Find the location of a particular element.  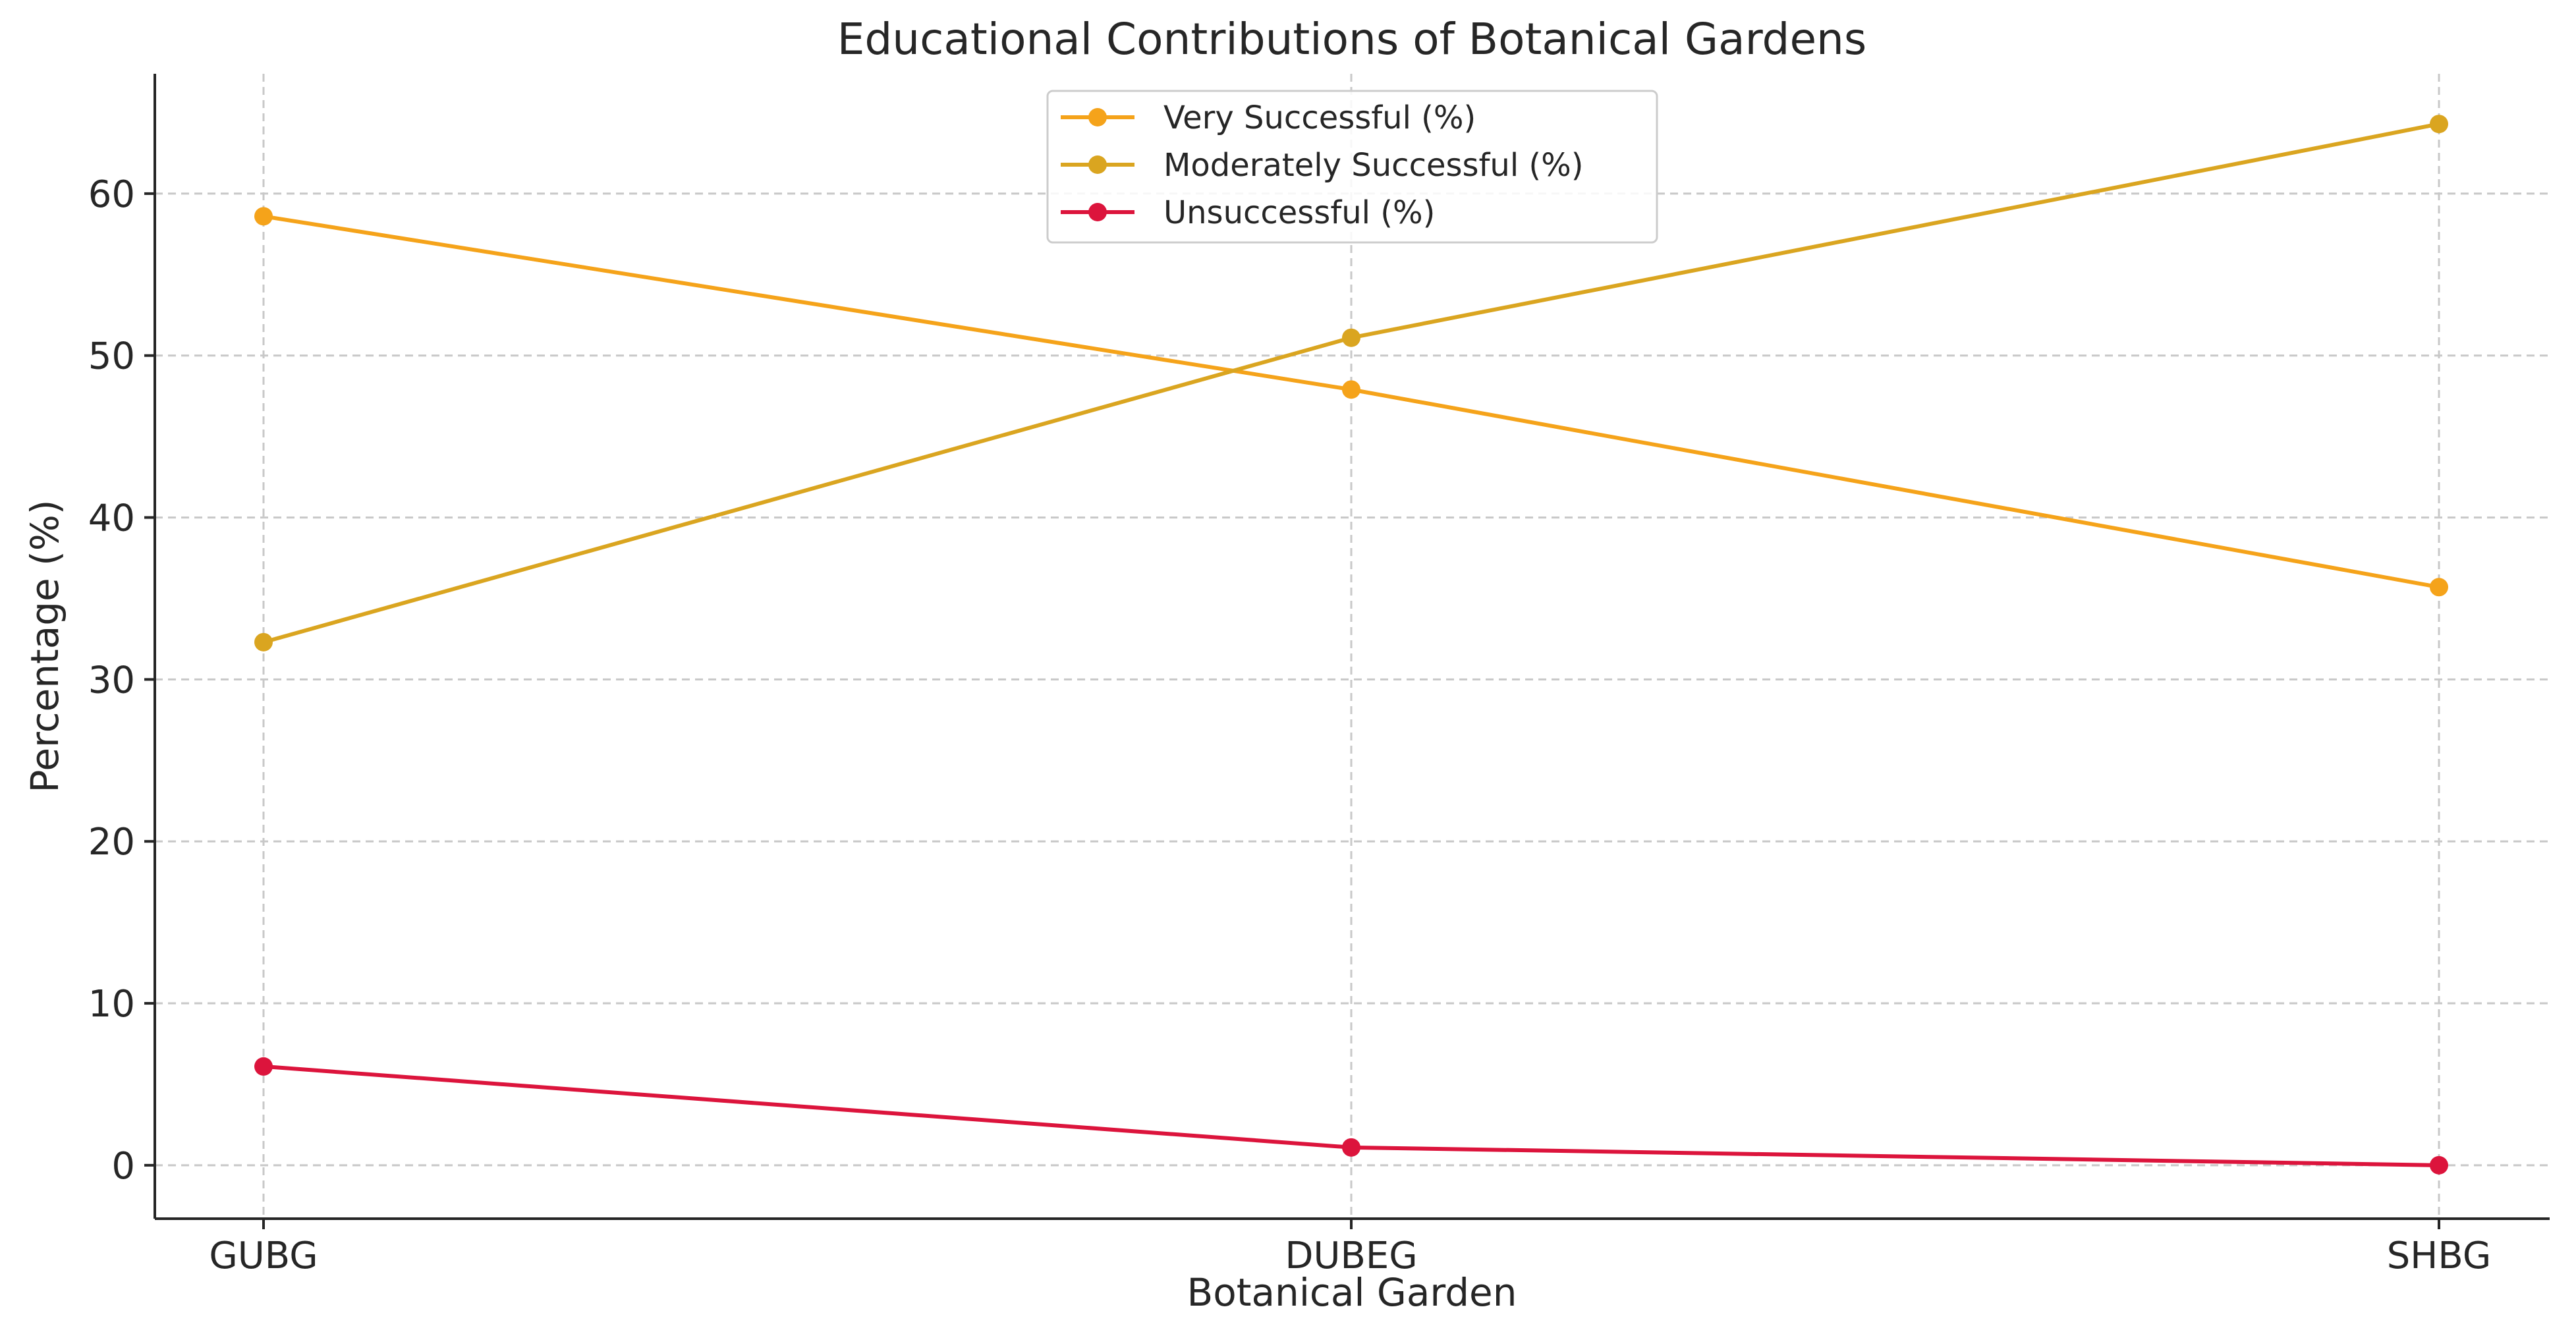

legend-entry: Very Successful (%) is located at coordinates (1268, 117).